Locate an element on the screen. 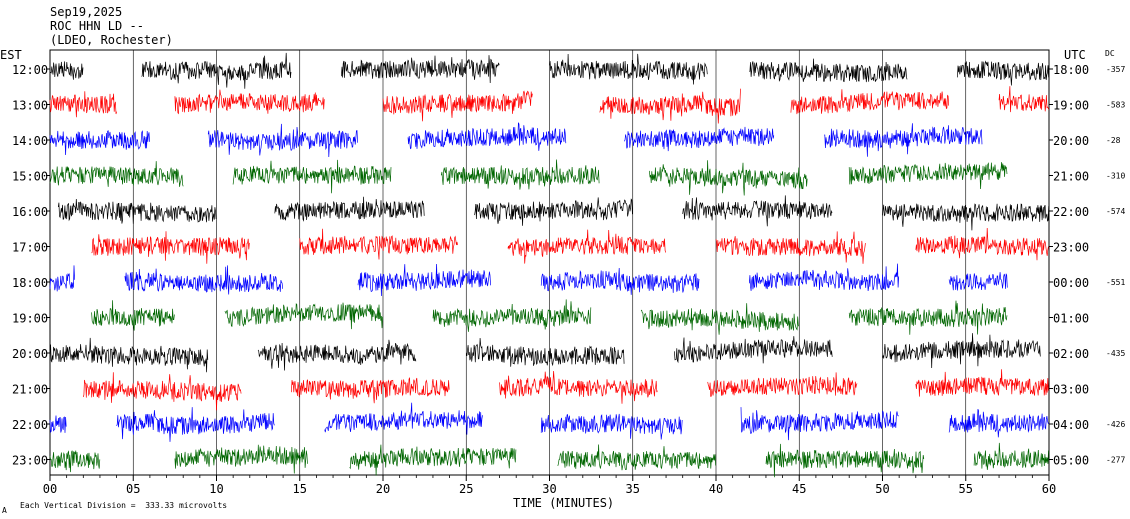  x-tick-label: 35 is located at coordinates (633, 489).